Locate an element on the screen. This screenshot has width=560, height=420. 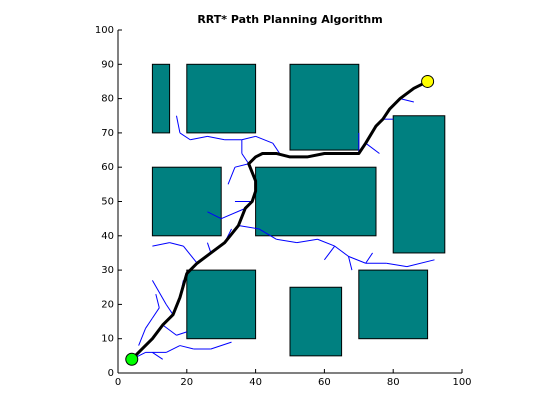
x-tick-label: 60 is located at coordinates (324, 382).